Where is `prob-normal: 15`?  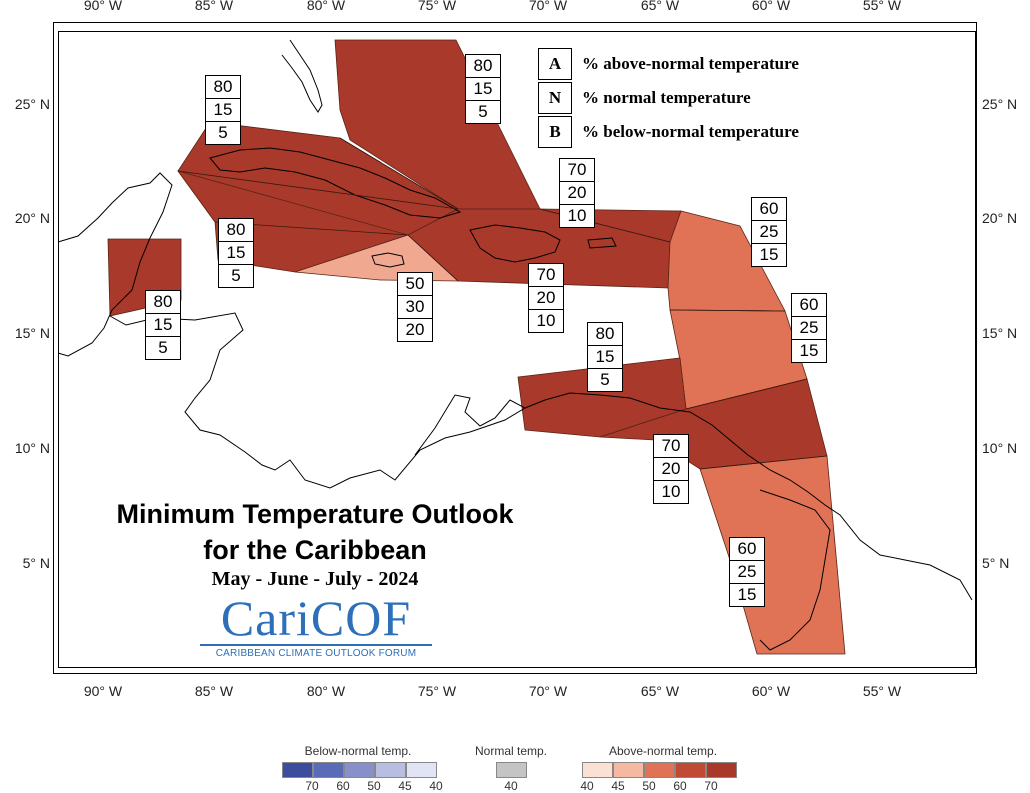 prob-normal: 15 is located at coordinates (163, 325).